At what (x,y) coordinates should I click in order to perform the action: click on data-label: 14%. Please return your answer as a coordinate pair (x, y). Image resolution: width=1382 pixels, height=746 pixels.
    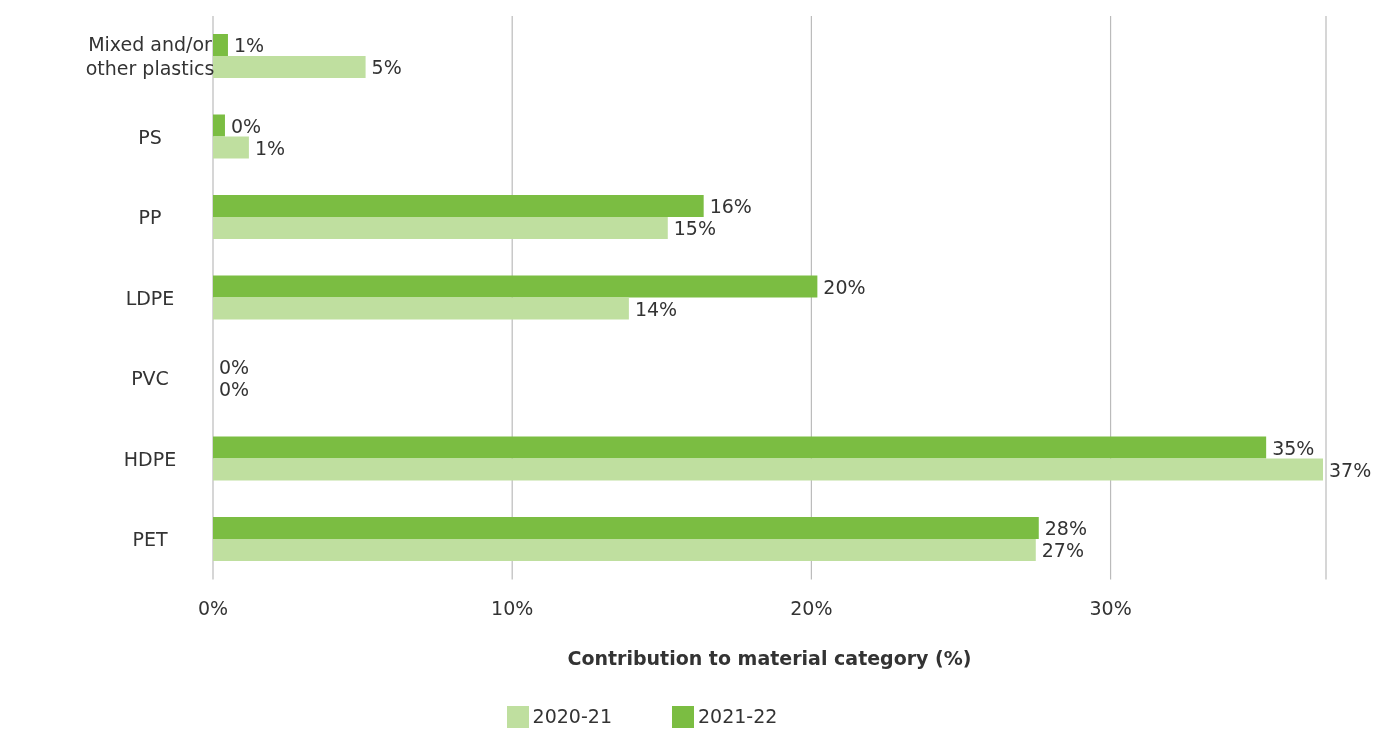
    Looking at the image, I should click on (656, 308).